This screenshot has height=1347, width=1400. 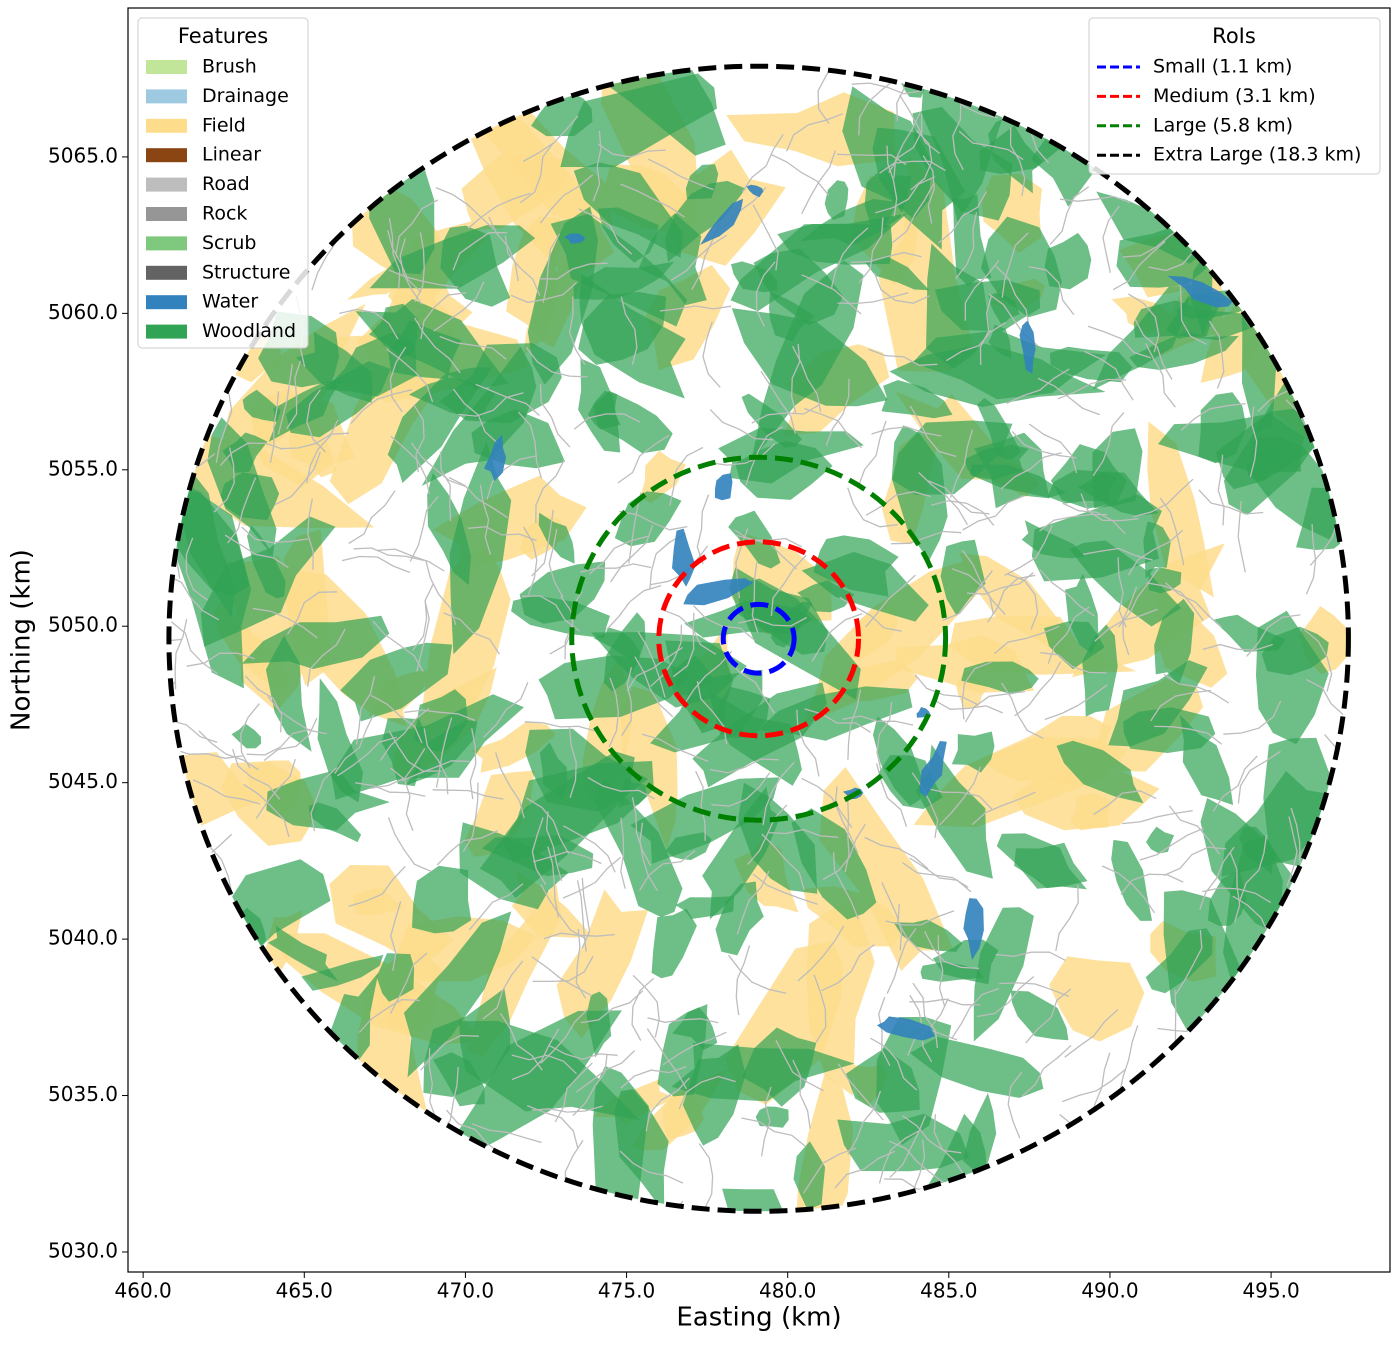 What do you see at coordinates (948, 1291) in the screenshot?
I see `x-tick-label: 485.0` at bounding box center [948, 1291].